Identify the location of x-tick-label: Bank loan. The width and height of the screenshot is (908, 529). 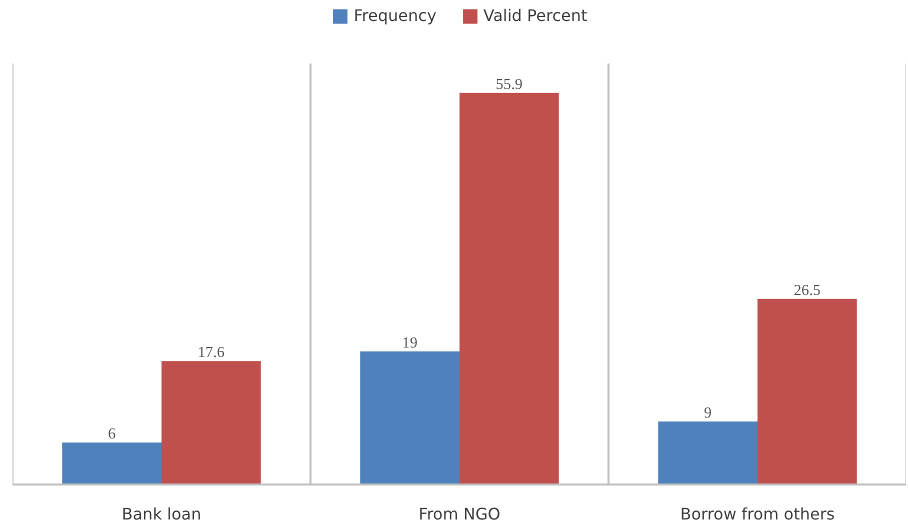
(162, 514).